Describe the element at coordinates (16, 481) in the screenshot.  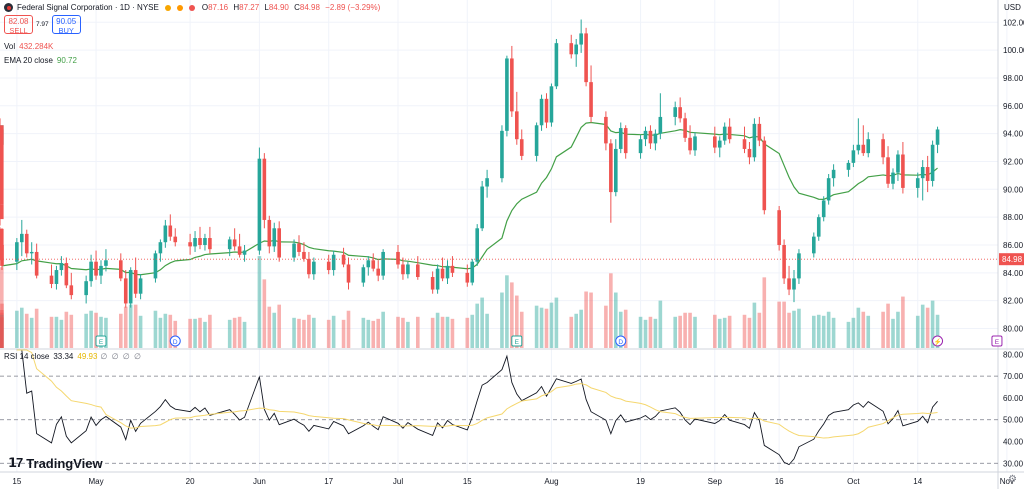
I see `time-tick-label: 15` at that location.